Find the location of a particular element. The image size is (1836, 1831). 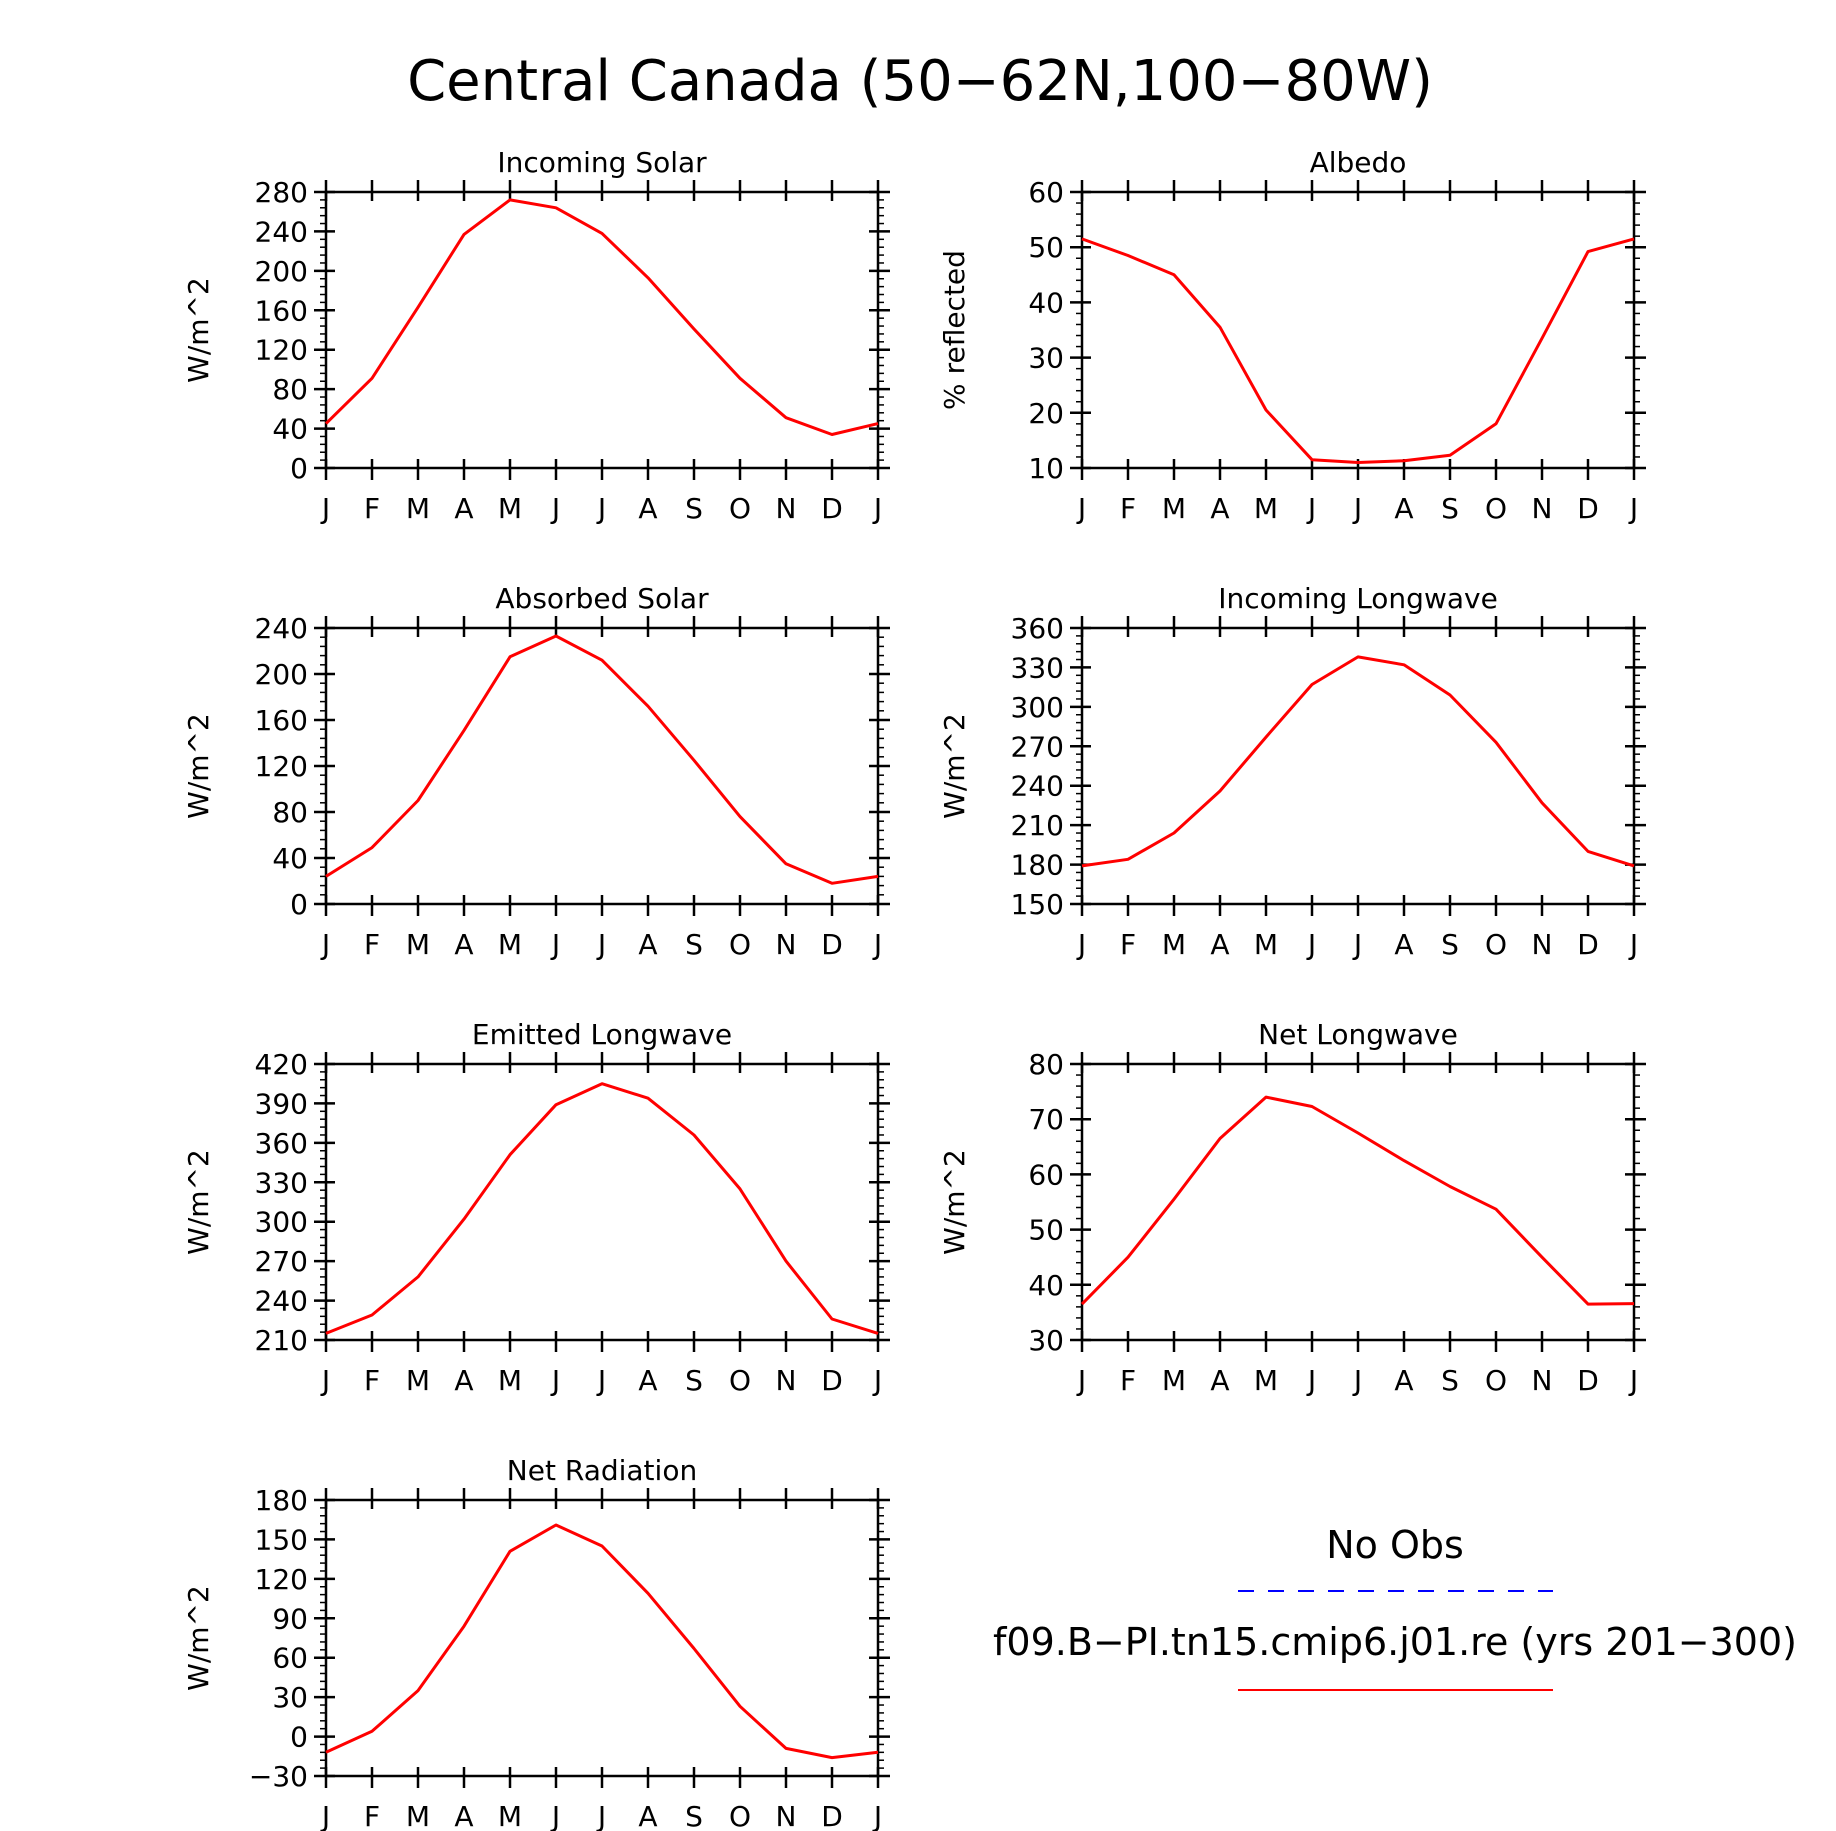

y-tick-label: 200 is located at coordinates (281, 271).